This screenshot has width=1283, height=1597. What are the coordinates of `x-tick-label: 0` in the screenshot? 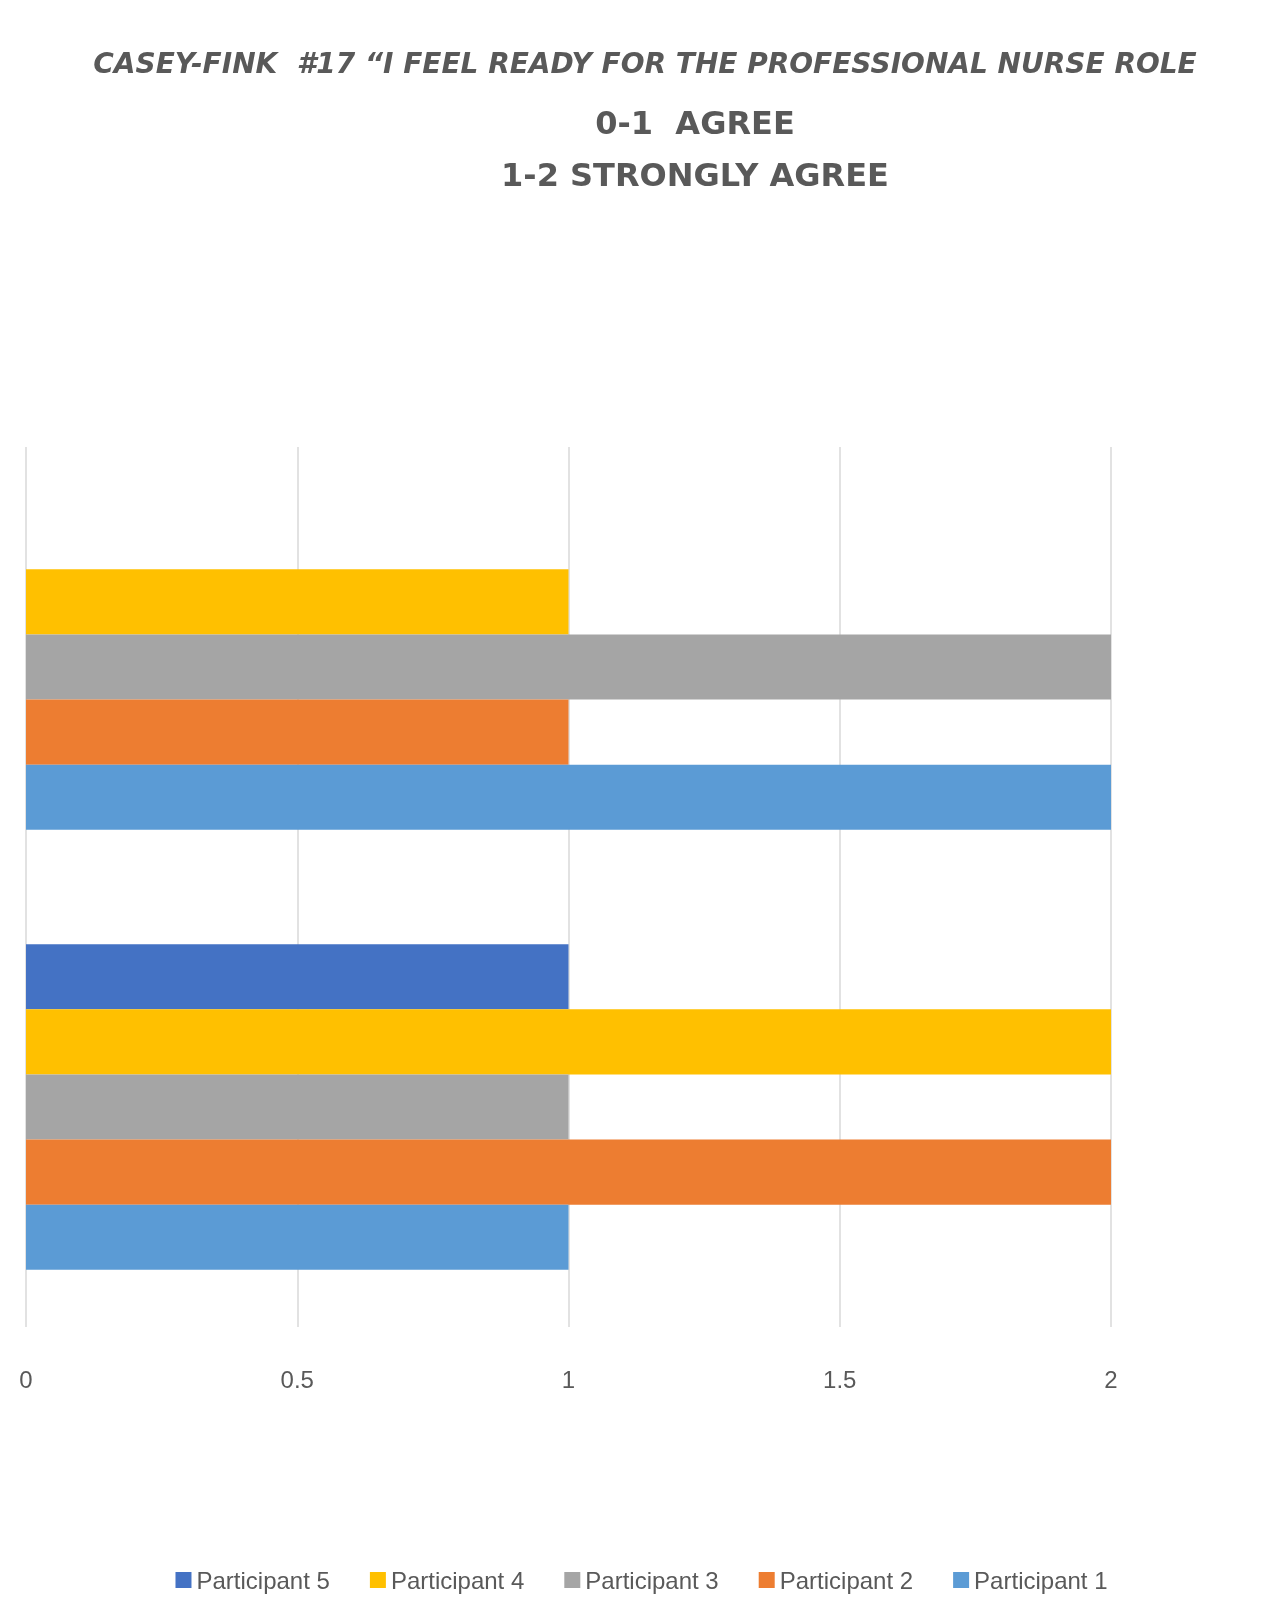 It's located at (26, 1379).